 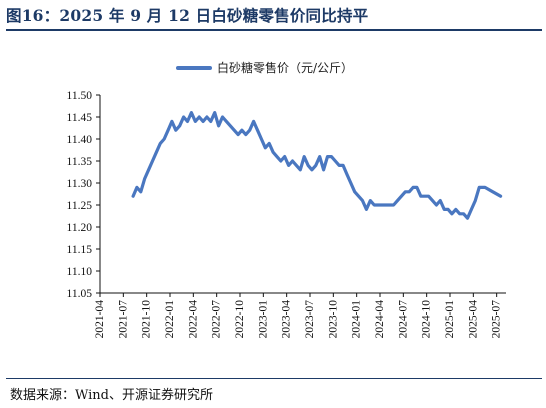 I want to click on y-tick-label: 11.30, so click(x=80, y=184).